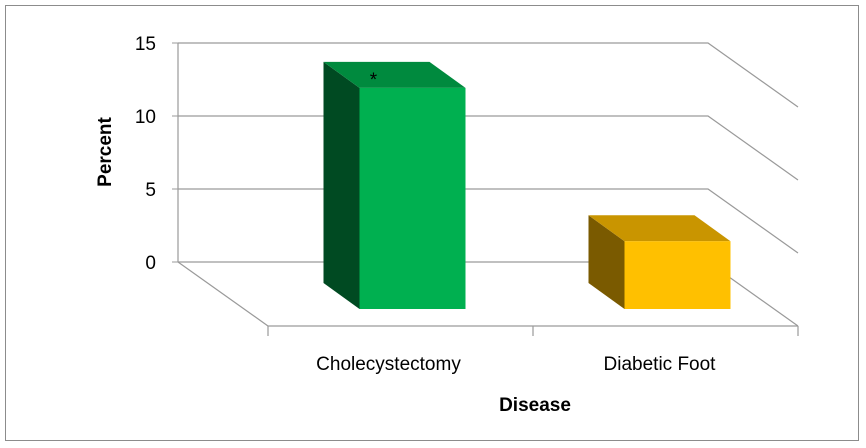  I want to click on category-labels: Cholecystectomy Diabetic Foot, so click(516, 364).